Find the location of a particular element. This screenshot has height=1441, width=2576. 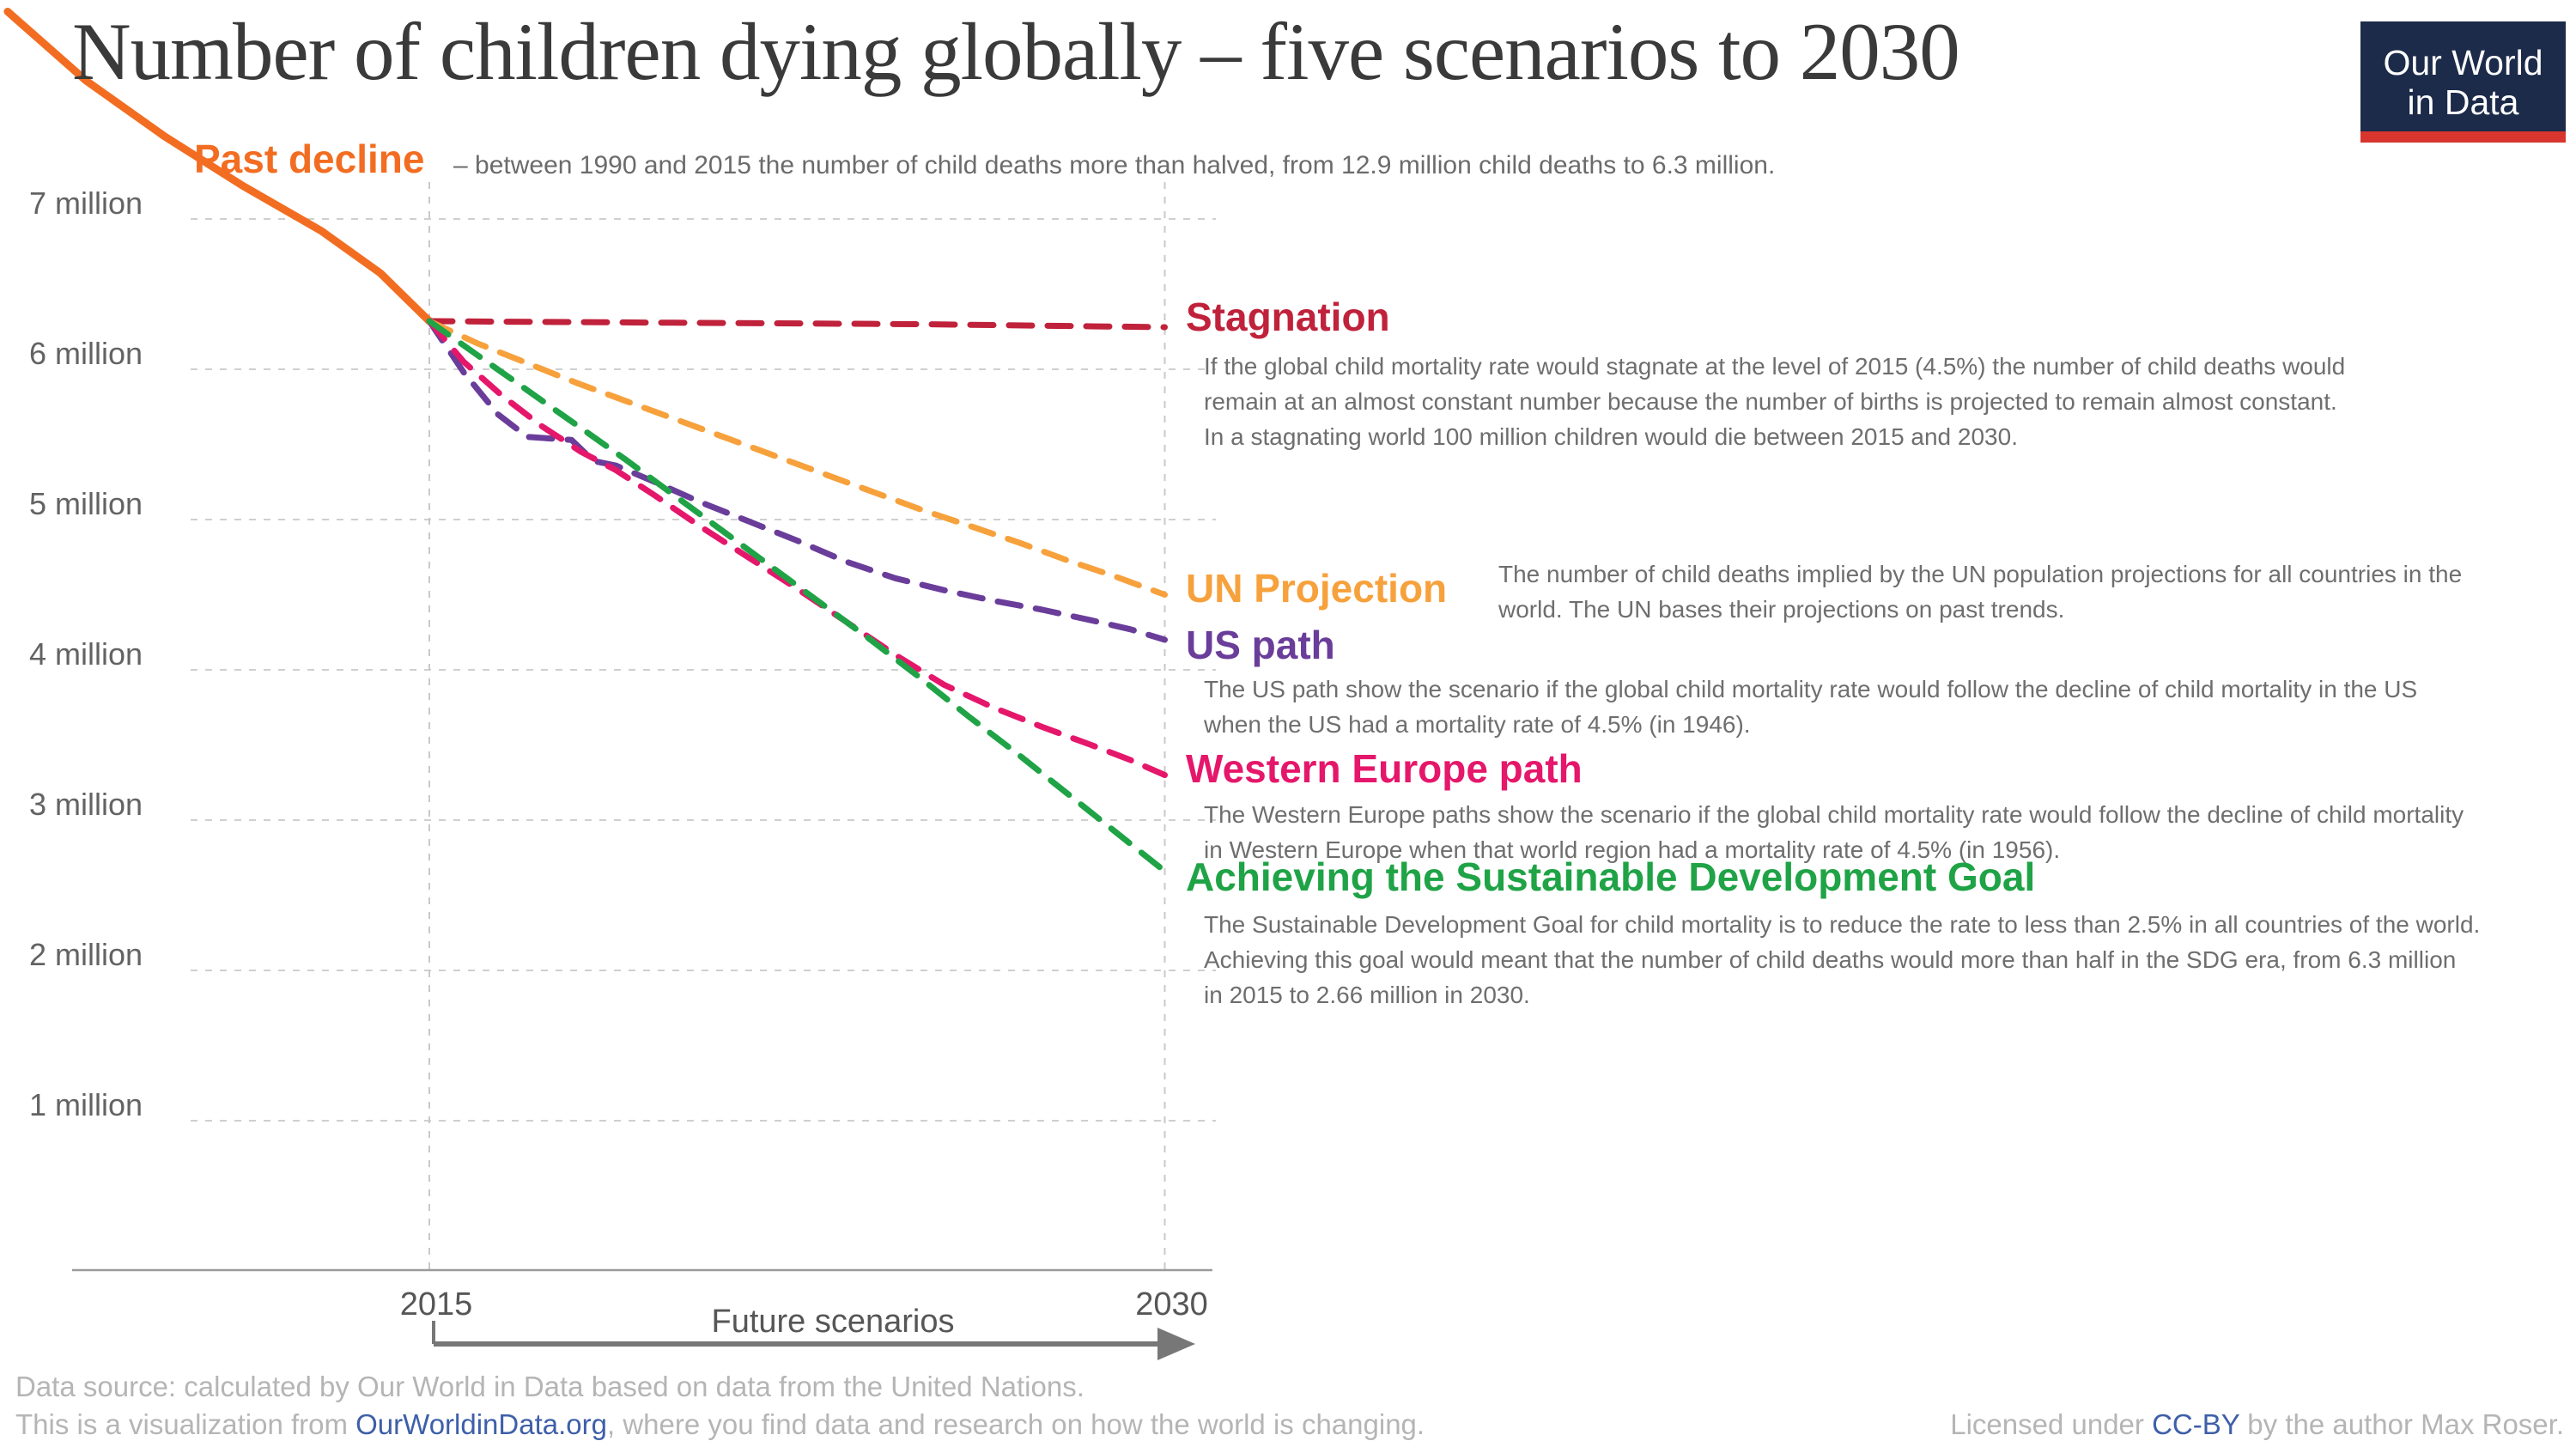

footer-text: by the author Max Roser. is located at coordinates (2401, 1424).